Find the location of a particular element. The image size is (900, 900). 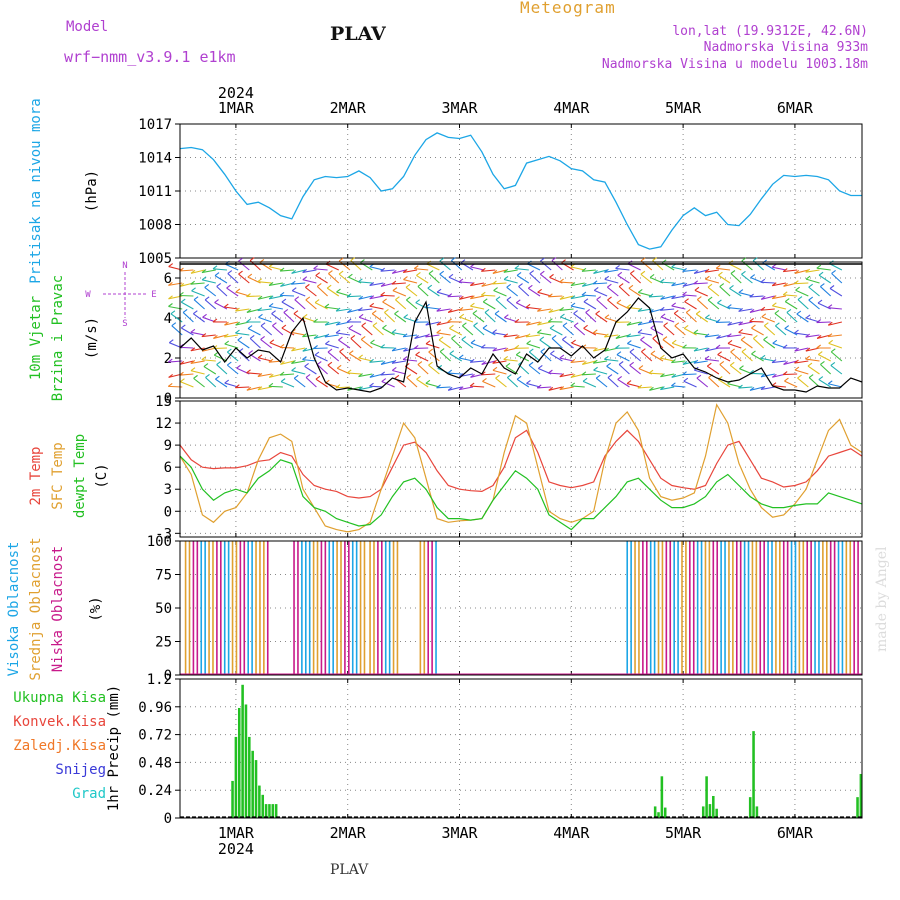

y-tick-label: 0 is located at coordinates (168, 399).